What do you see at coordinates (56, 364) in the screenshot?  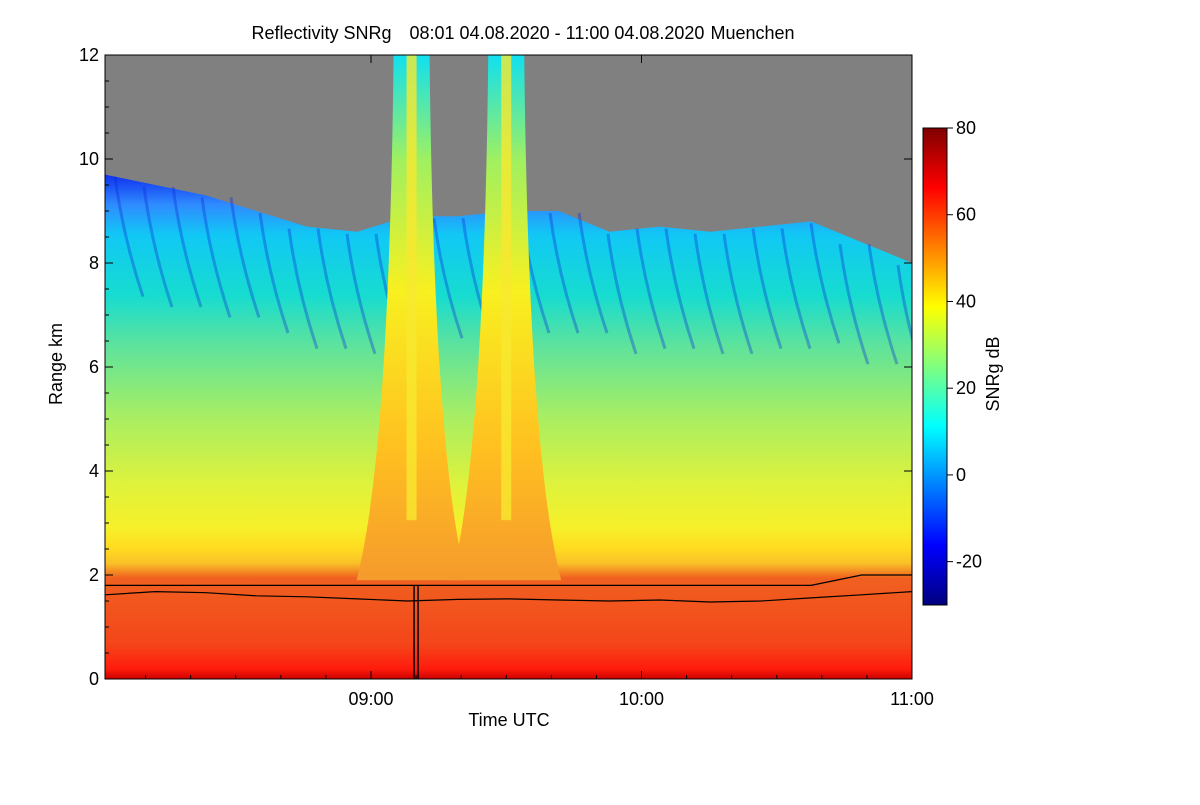 I see `y-axis-label: Range km` at bounding box center [56, 364].